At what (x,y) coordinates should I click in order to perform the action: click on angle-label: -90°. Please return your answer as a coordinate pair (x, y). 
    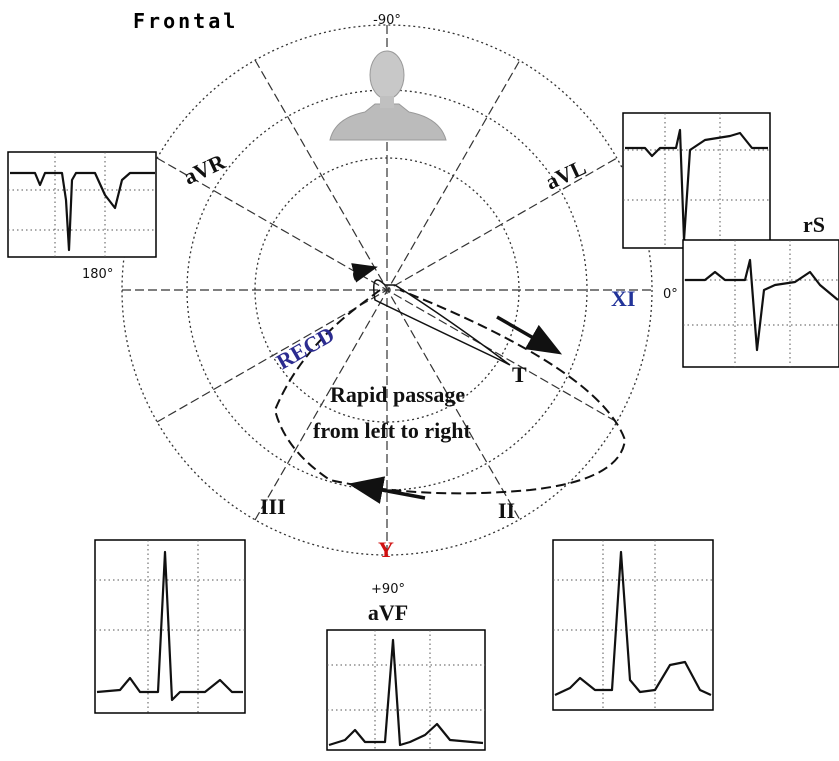
    Looking at the image, I should click on (387, 20).